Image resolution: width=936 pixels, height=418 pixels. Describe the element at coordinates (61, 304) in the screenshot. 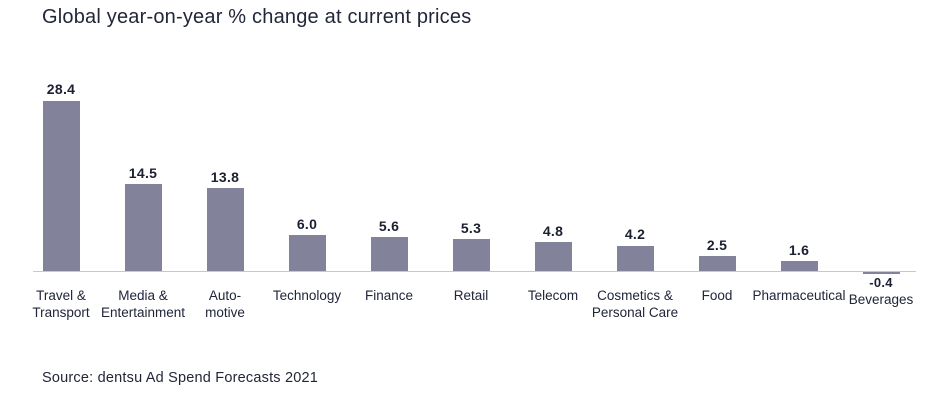

I see `category-label: Travel & Transport` at that location.